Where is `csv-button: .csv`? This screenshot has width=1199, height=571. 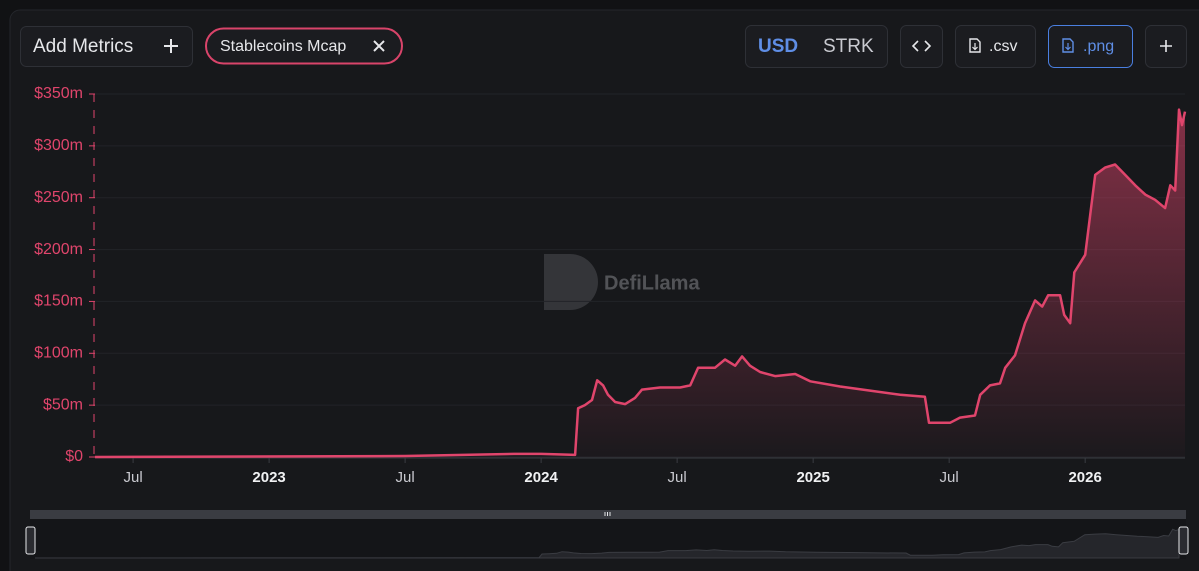
csv-button: .csv is located at coordinates (995, 46).